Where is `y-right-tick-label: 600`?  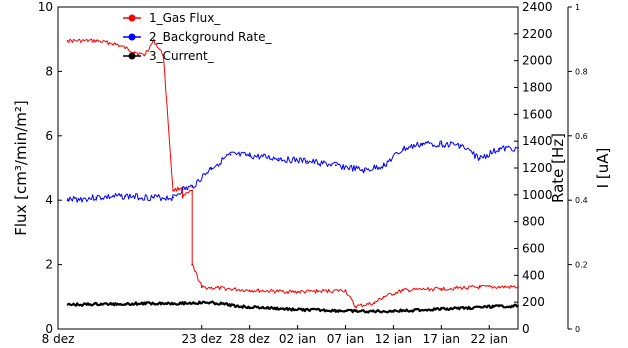
y-right-tick-label: 600 is located at coordinates (533, 249).